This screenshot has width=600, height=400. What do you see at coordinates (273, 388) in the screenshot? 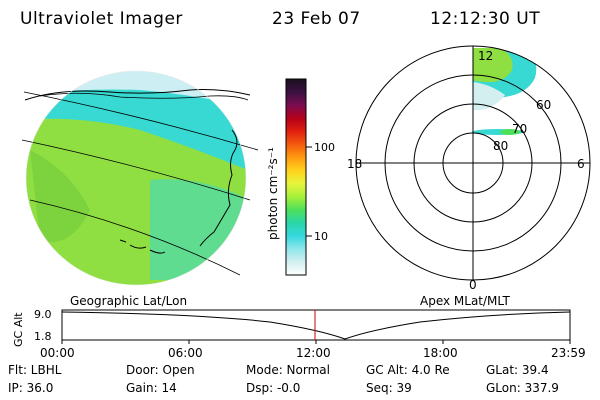
I see `dsp-info: Dsp: -0.0` at bounding box center [273, 388].